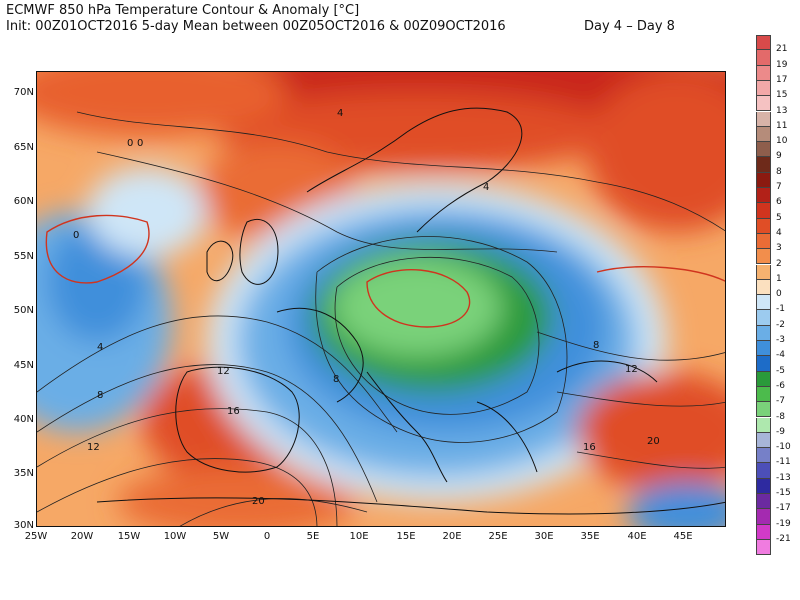  Describe the element at coordinates (779, 263) in the screenshot. I see `colorbar-label: 2` at that location.